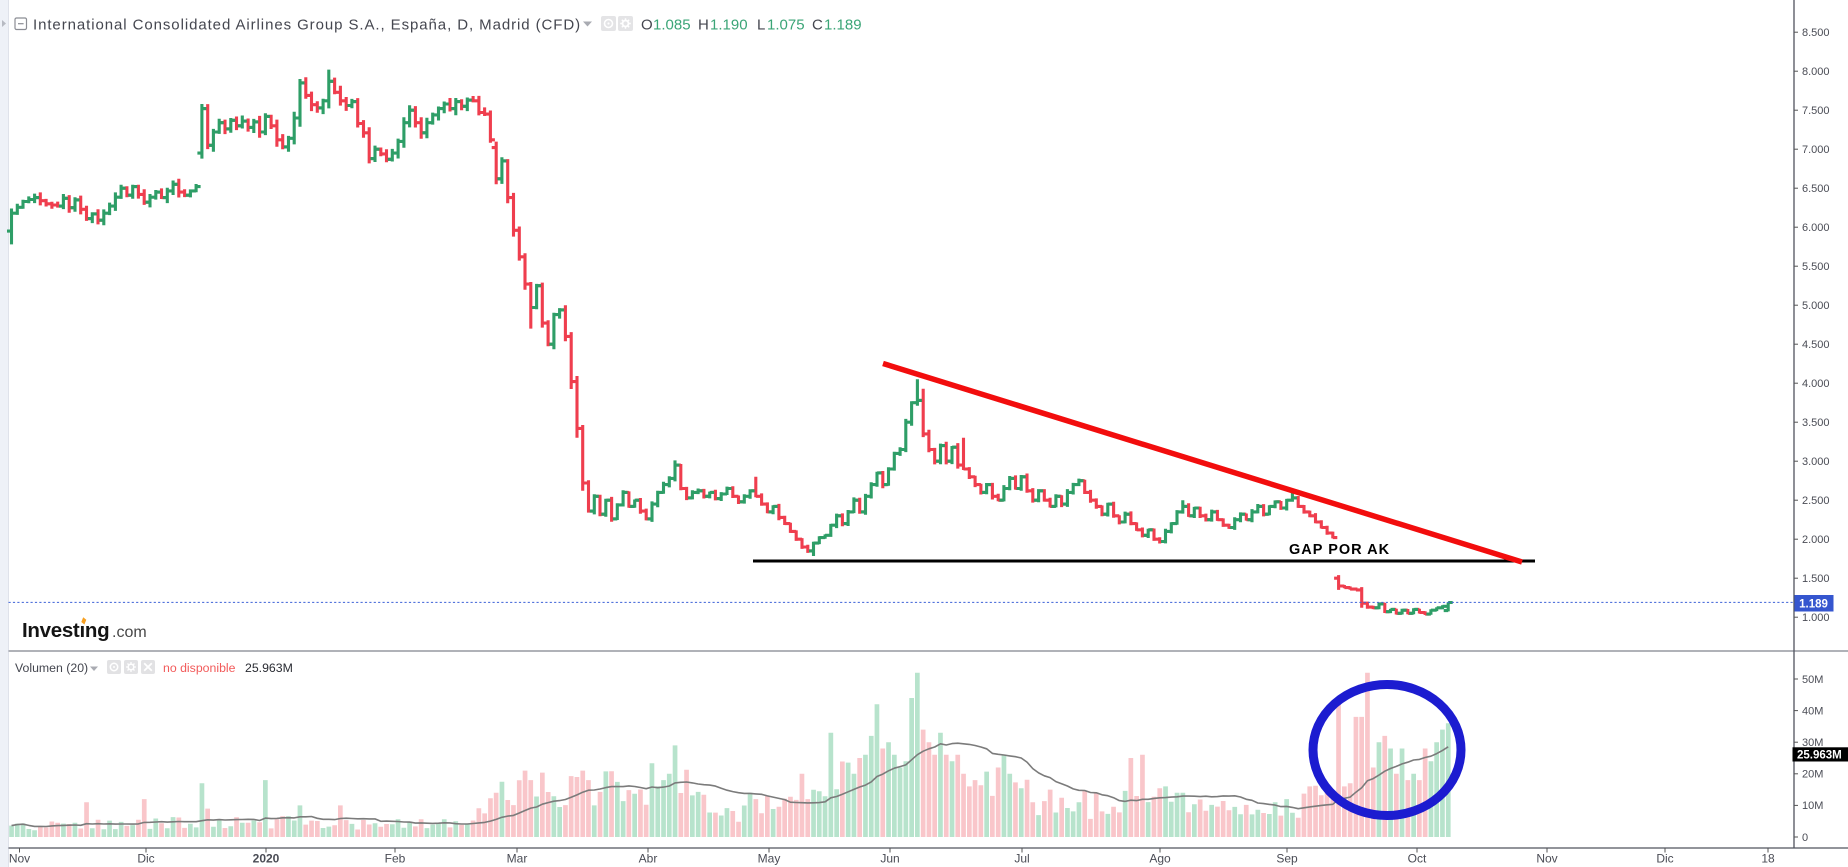  I want to click on svg-text: 5.500, so click(1816, 267).